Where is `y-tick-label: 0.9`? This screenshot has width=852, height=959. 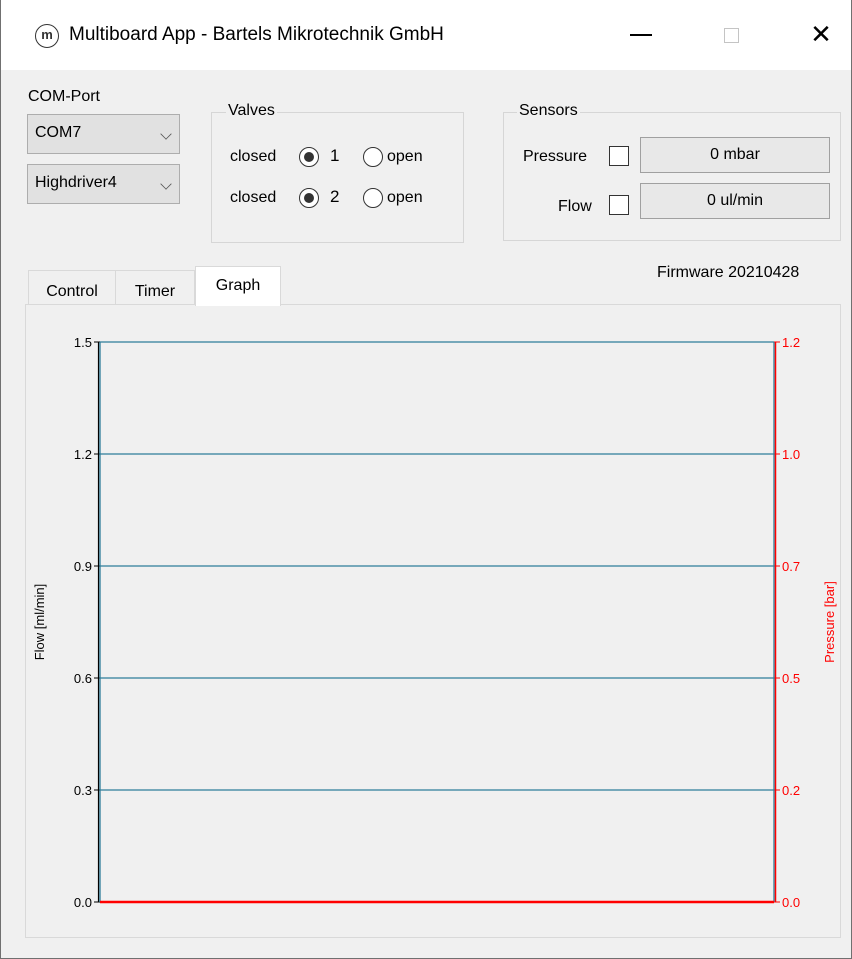
y-tick-label: 0.9 is located at coordinates (83, 566).